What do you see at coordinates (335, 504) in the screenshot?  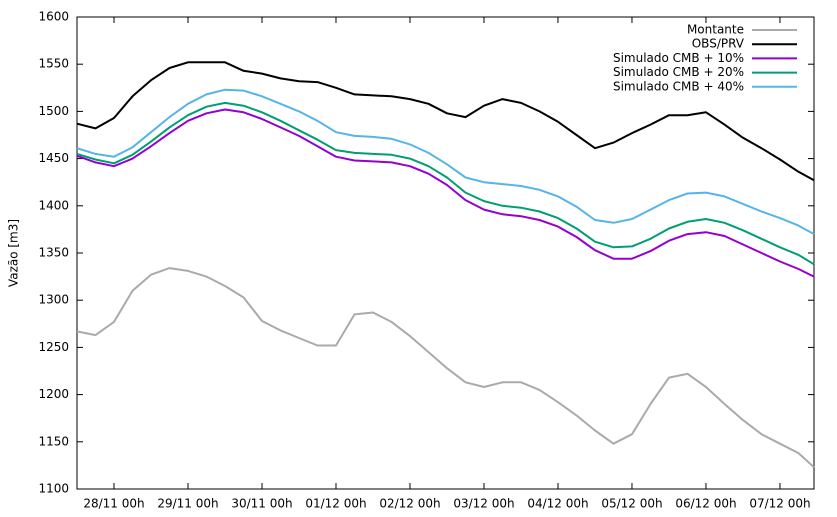 I see `x-tick-label: 01/12 00h` at bounding box center [335, 504].